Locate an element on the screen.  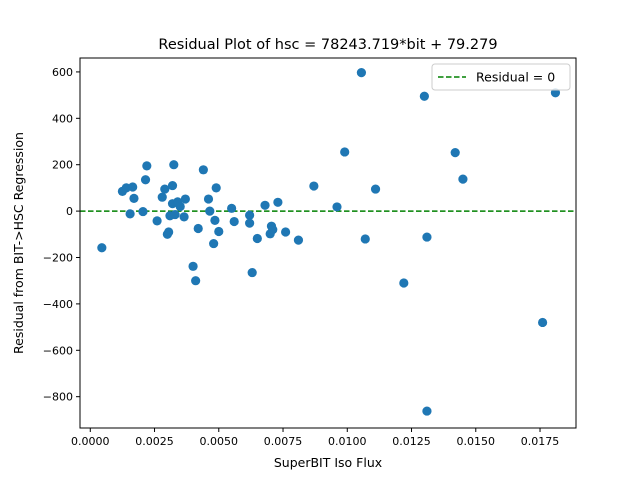
y-axis-label: Residual from BIT->HSC Regression is located at coordinates (18, 243).